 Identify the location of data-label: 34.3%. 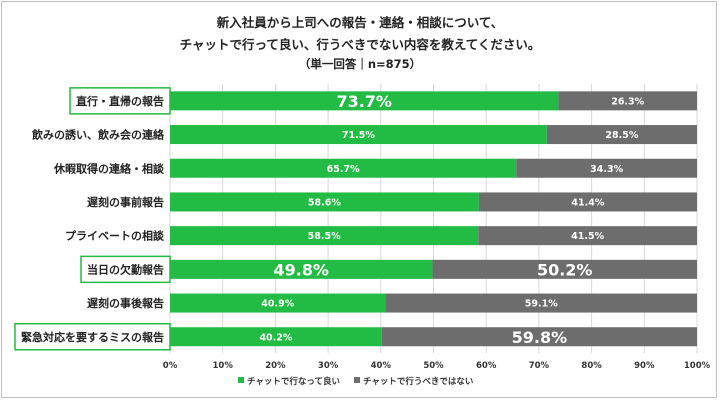
(606, 169).